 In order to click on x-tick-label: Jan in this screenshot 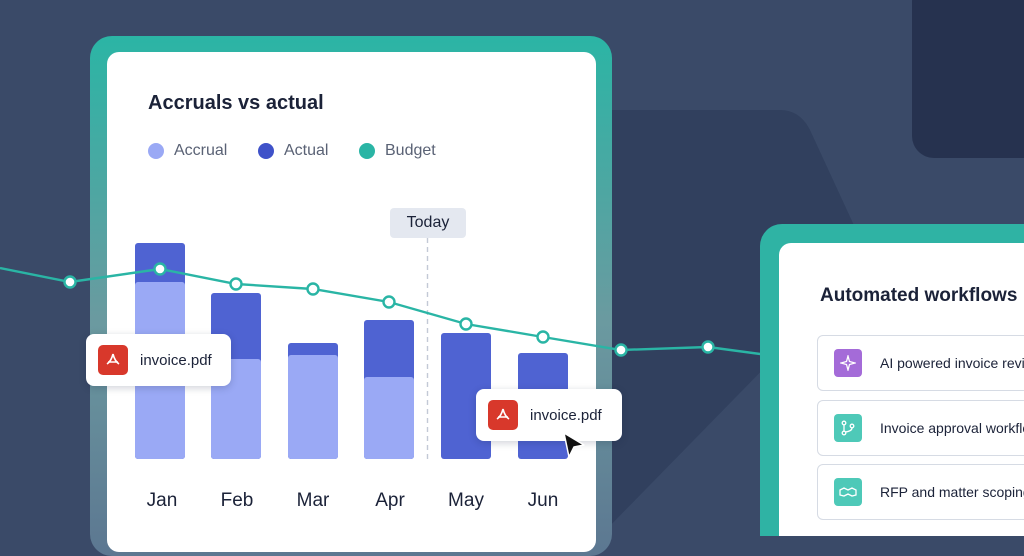, I will do `click(162, 500)`.